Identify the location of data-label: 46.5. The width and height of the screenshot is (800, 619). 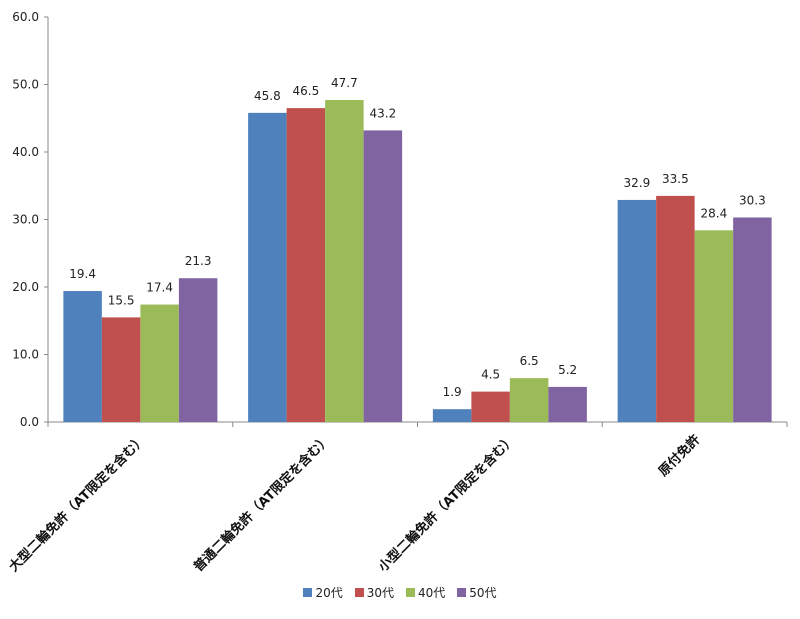
(306, 91).